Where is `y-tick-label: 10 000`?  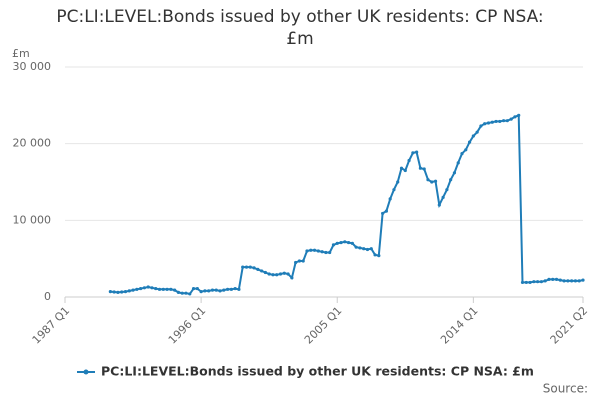
y-tick-label: 10 000 is located at coordinates (32, 219).